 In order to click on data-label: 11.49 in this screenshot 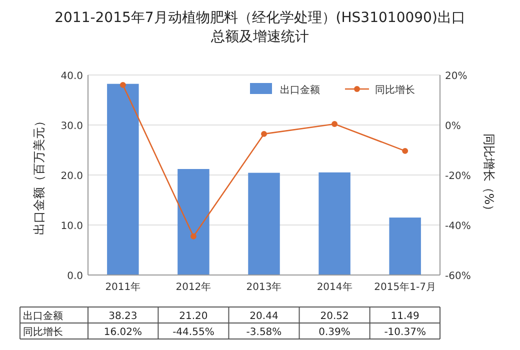, I will do `click(405, 316)`.